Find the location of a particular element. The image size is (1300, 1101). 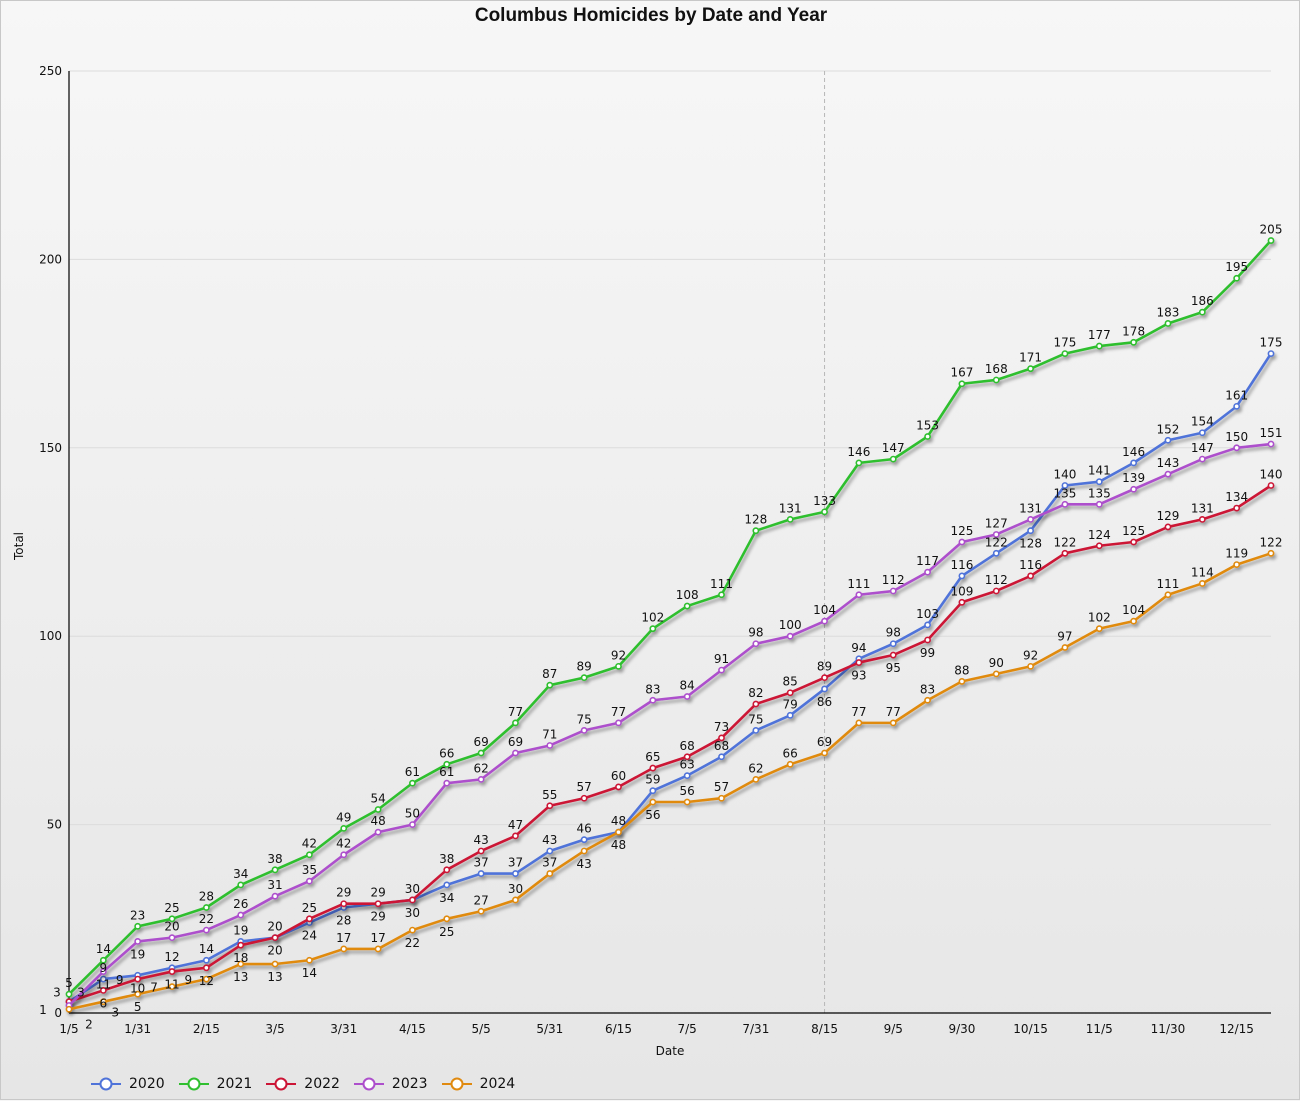

data-label-2020: 94 is located at coordinates (858, 648).